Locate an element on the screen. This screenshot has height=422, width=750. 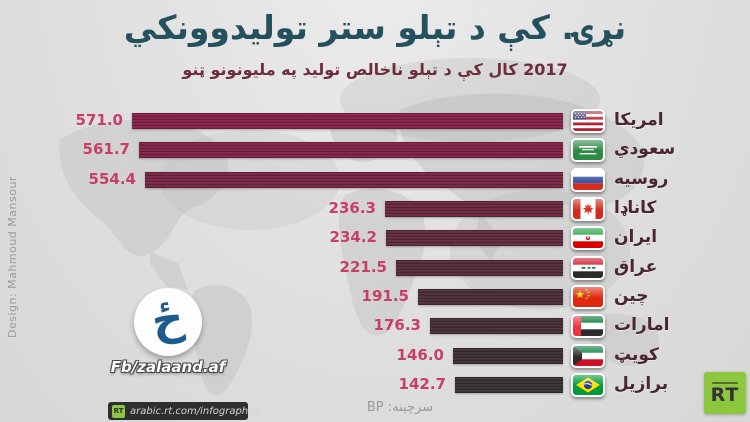
flag-cn-icon is located at coordinates (588, 297).